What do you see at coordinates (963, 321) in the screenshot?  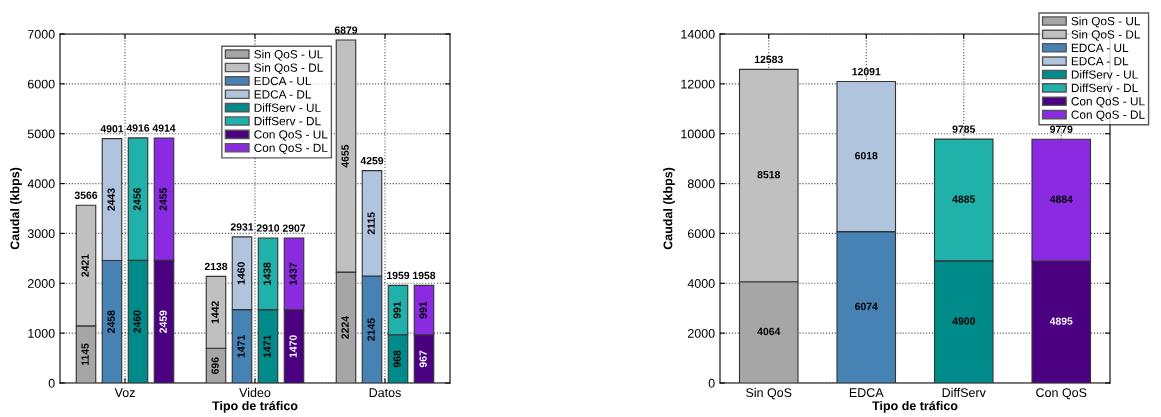 I see `data-label: 4900` at bounding box center [963, 321].